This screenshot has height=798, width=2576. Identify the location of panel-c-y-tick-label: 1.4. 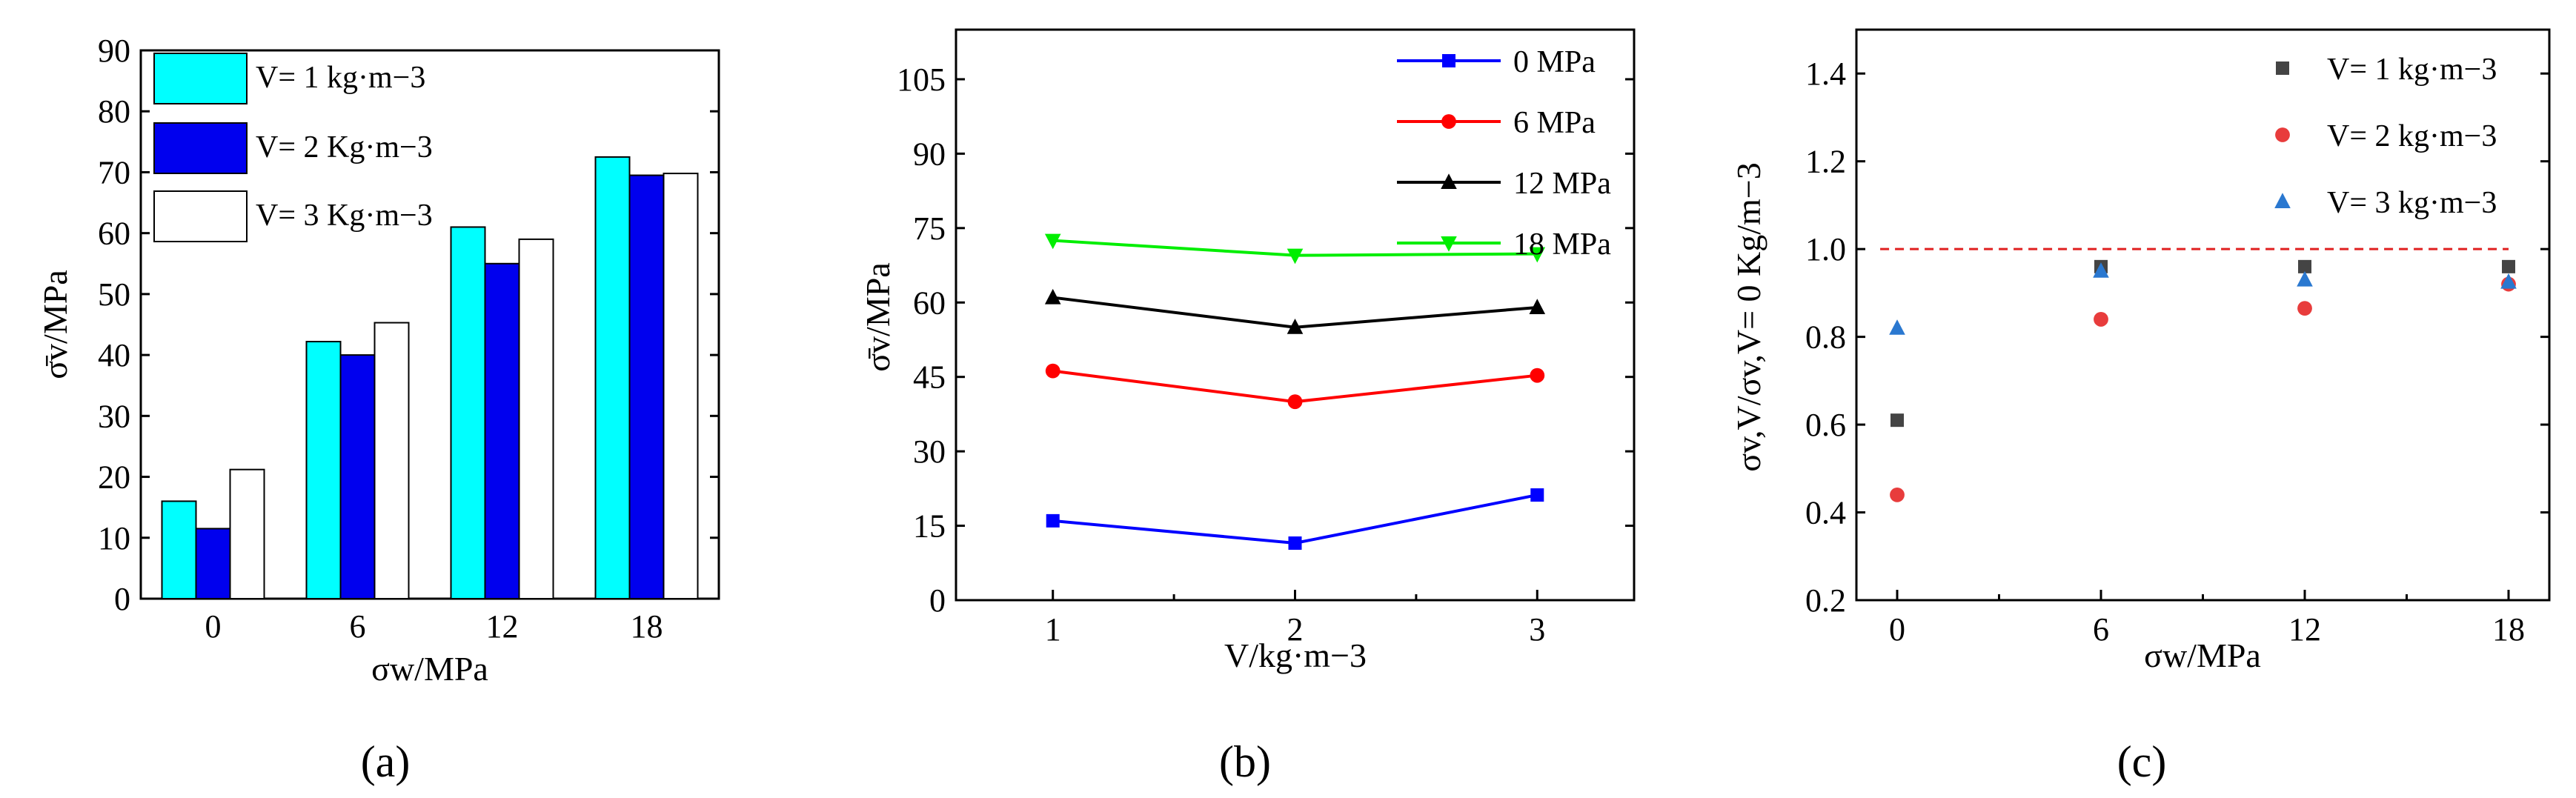
(1825, 74).